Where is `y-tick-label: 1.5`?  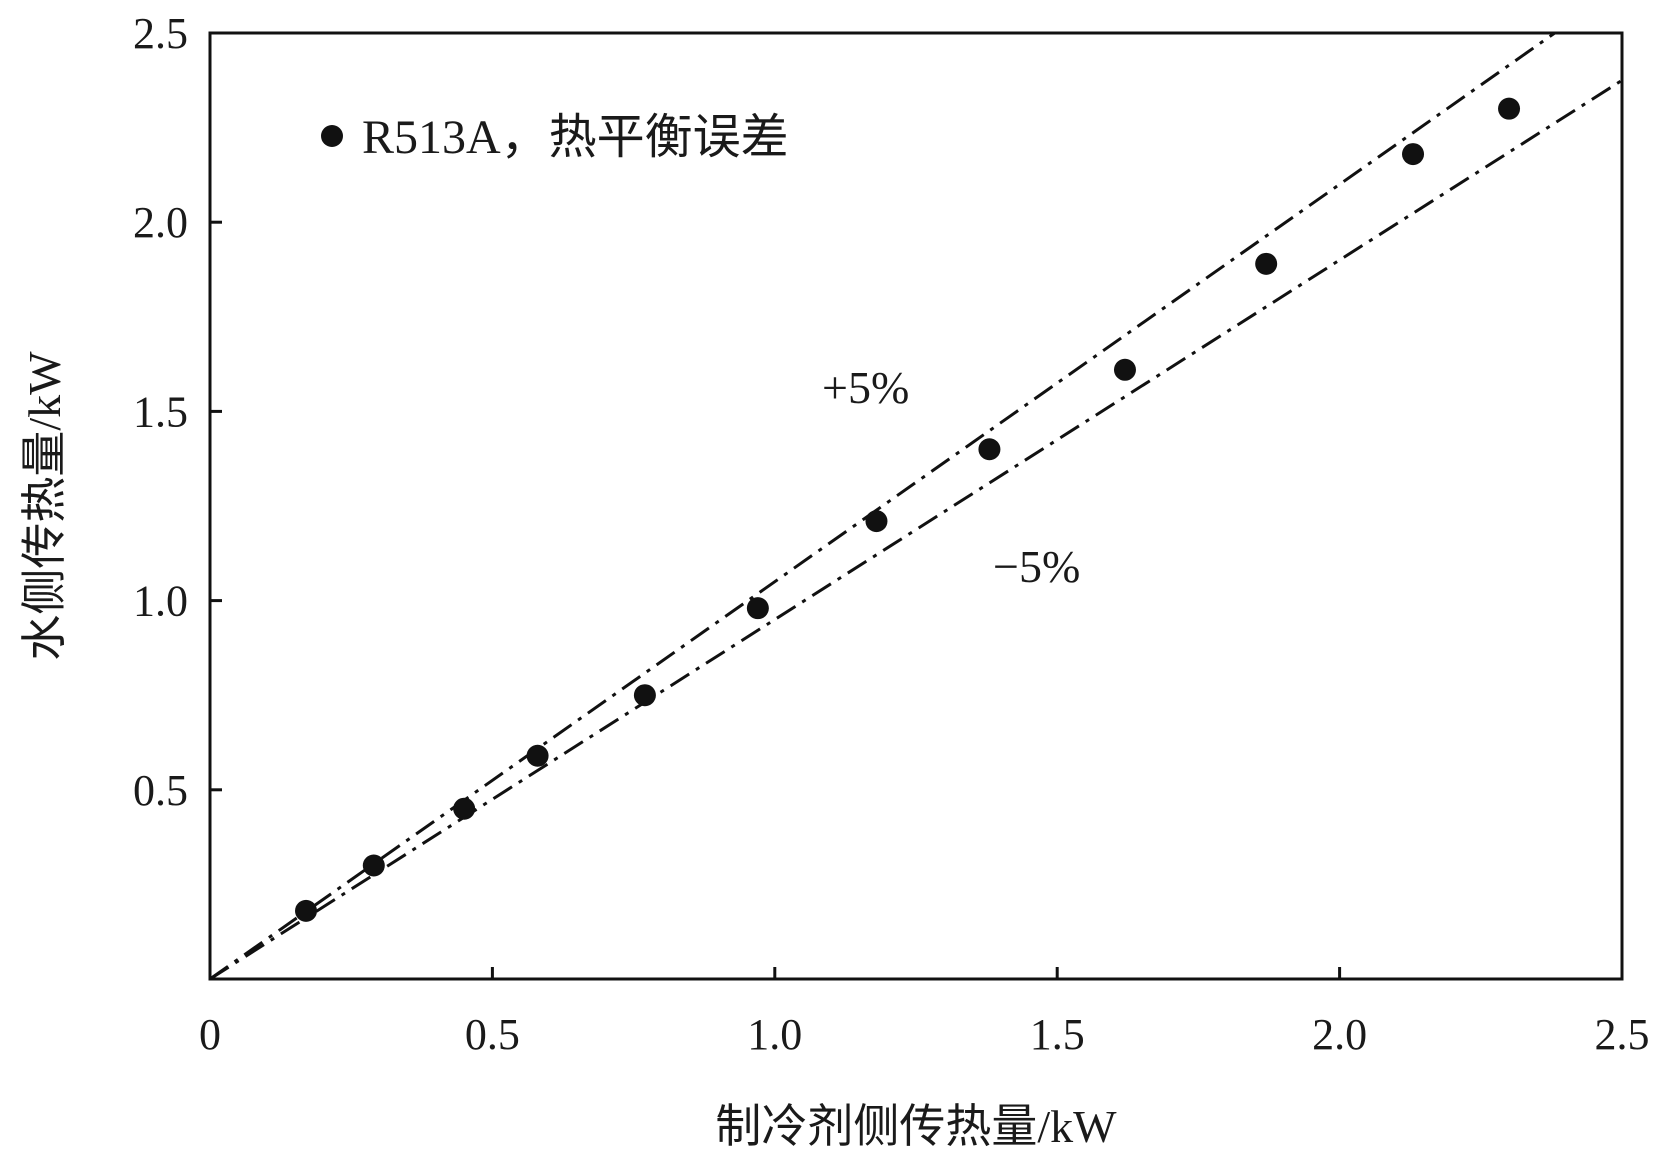
y-tick-label: 1.5 is located at coordinates (160, 411).